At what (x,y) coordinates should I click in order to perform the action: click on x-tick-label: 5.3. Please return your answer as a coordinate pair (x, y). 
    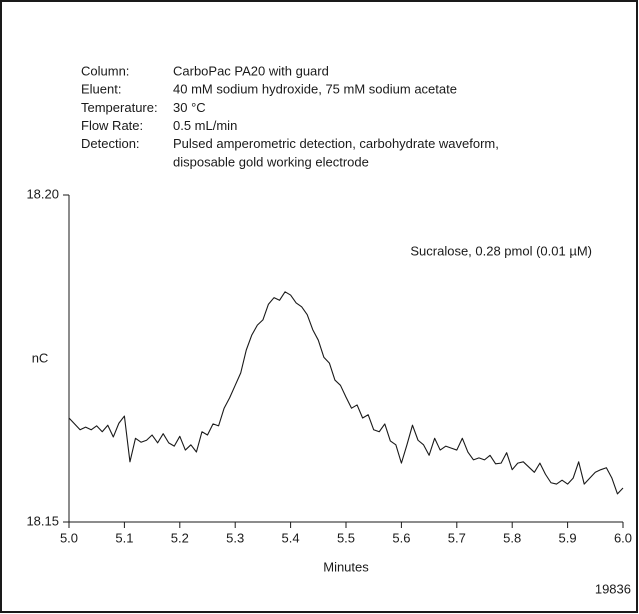
    Looking at the image, I should click on (235, 537).